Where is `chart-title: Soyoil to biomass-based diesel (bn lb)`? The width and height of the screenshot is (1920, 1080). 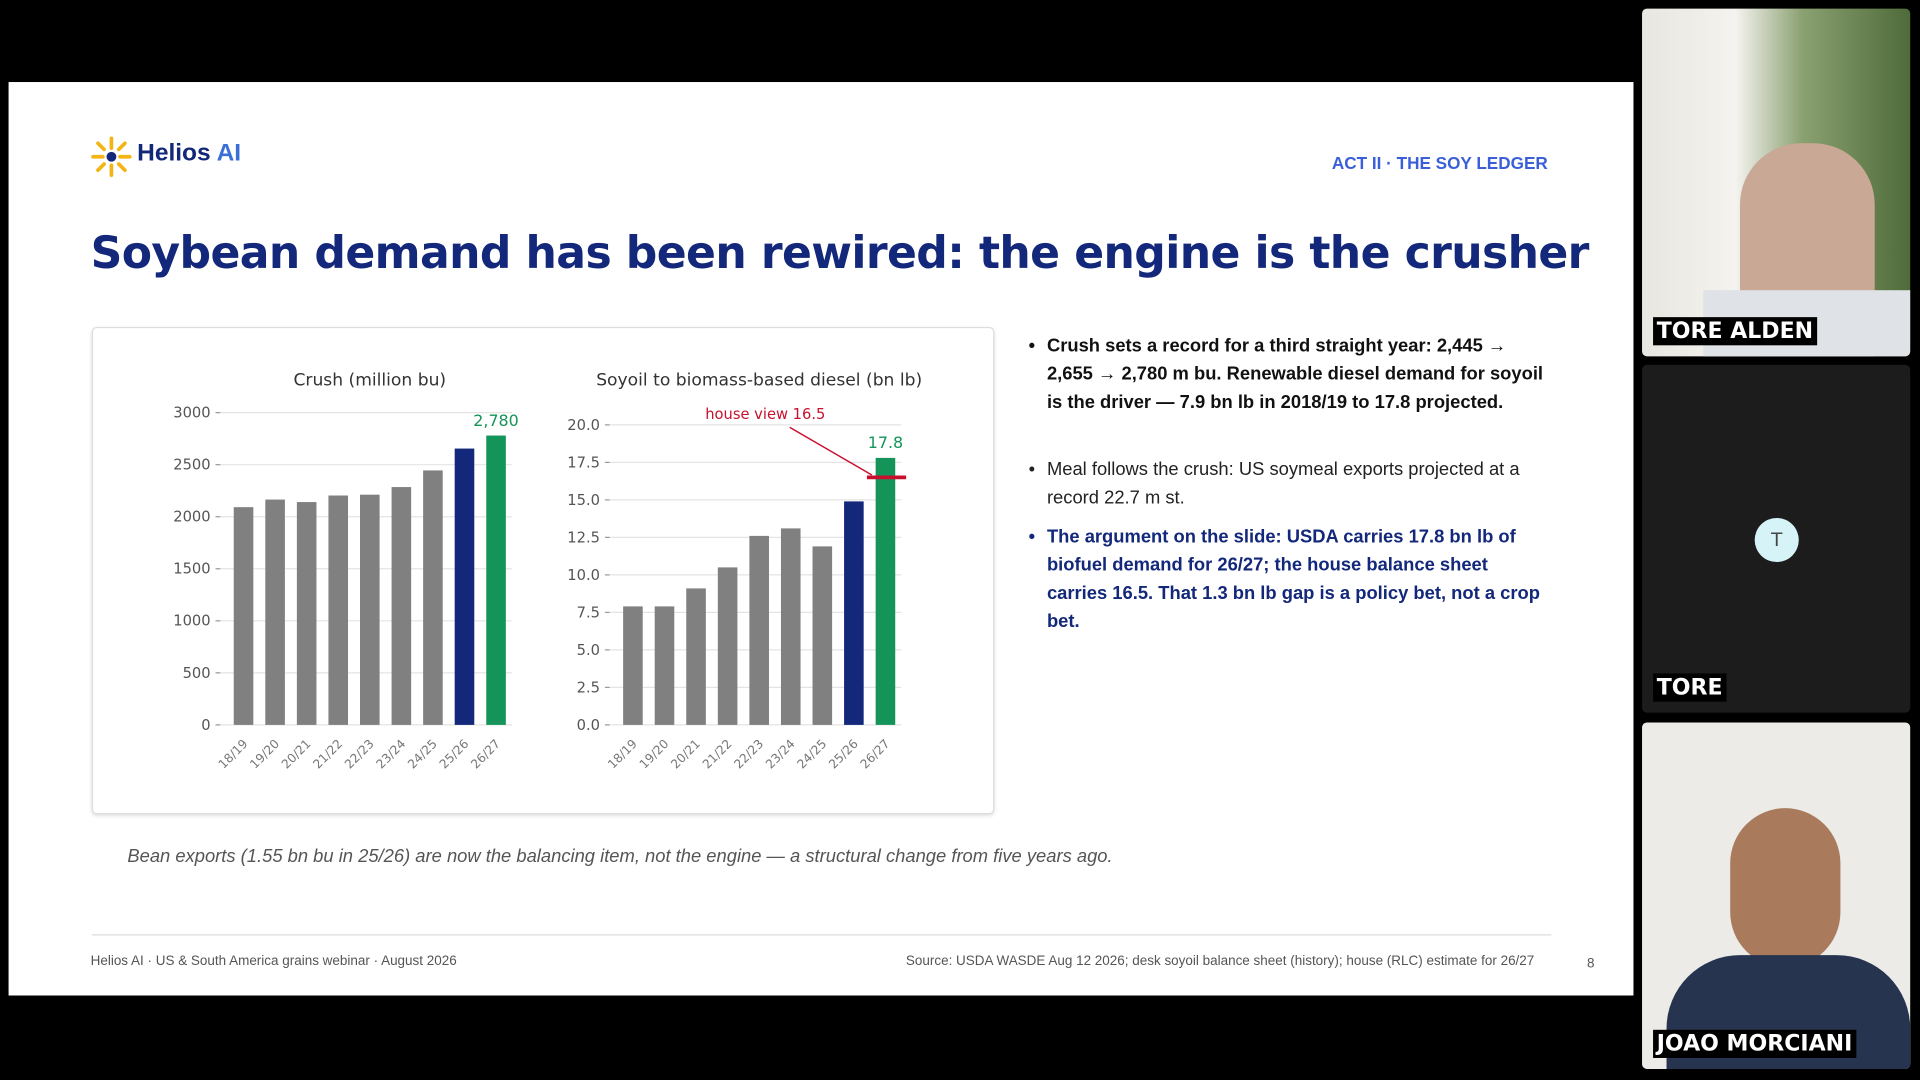
chart-title: Soyoil to biomass-based diesel (bn lb) is located at coordinates (759, 381).